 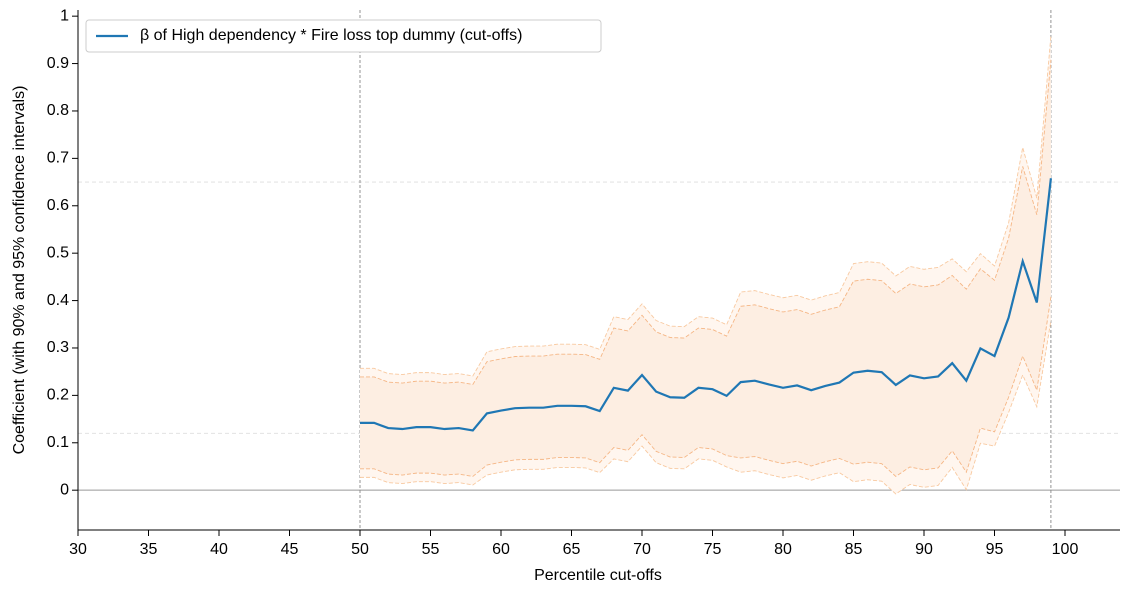 I want to click on y-tick-label: 0.6, so click(x=58, y=205).